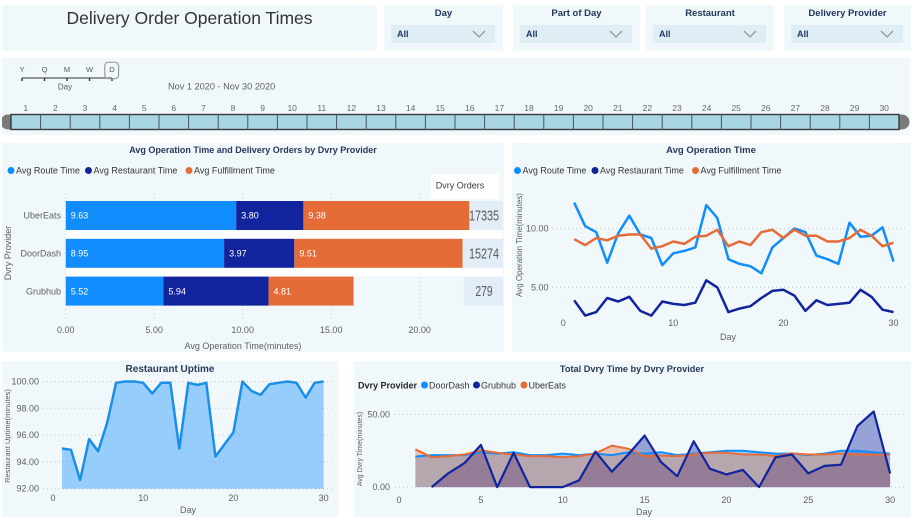  I want to click on svg-text: 21, so click(618, 108).